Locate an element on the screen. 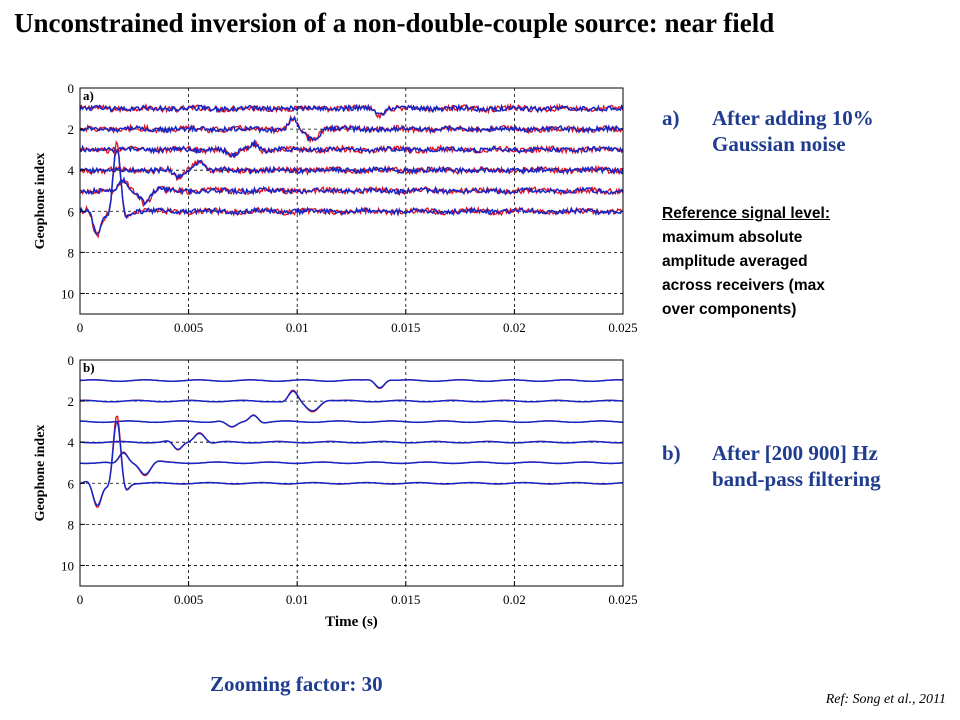 Image resolution: width=960 pixels, height=720 pixels. zoom-factor: Zooming factor: 30 is located at coordinates (296, 684).